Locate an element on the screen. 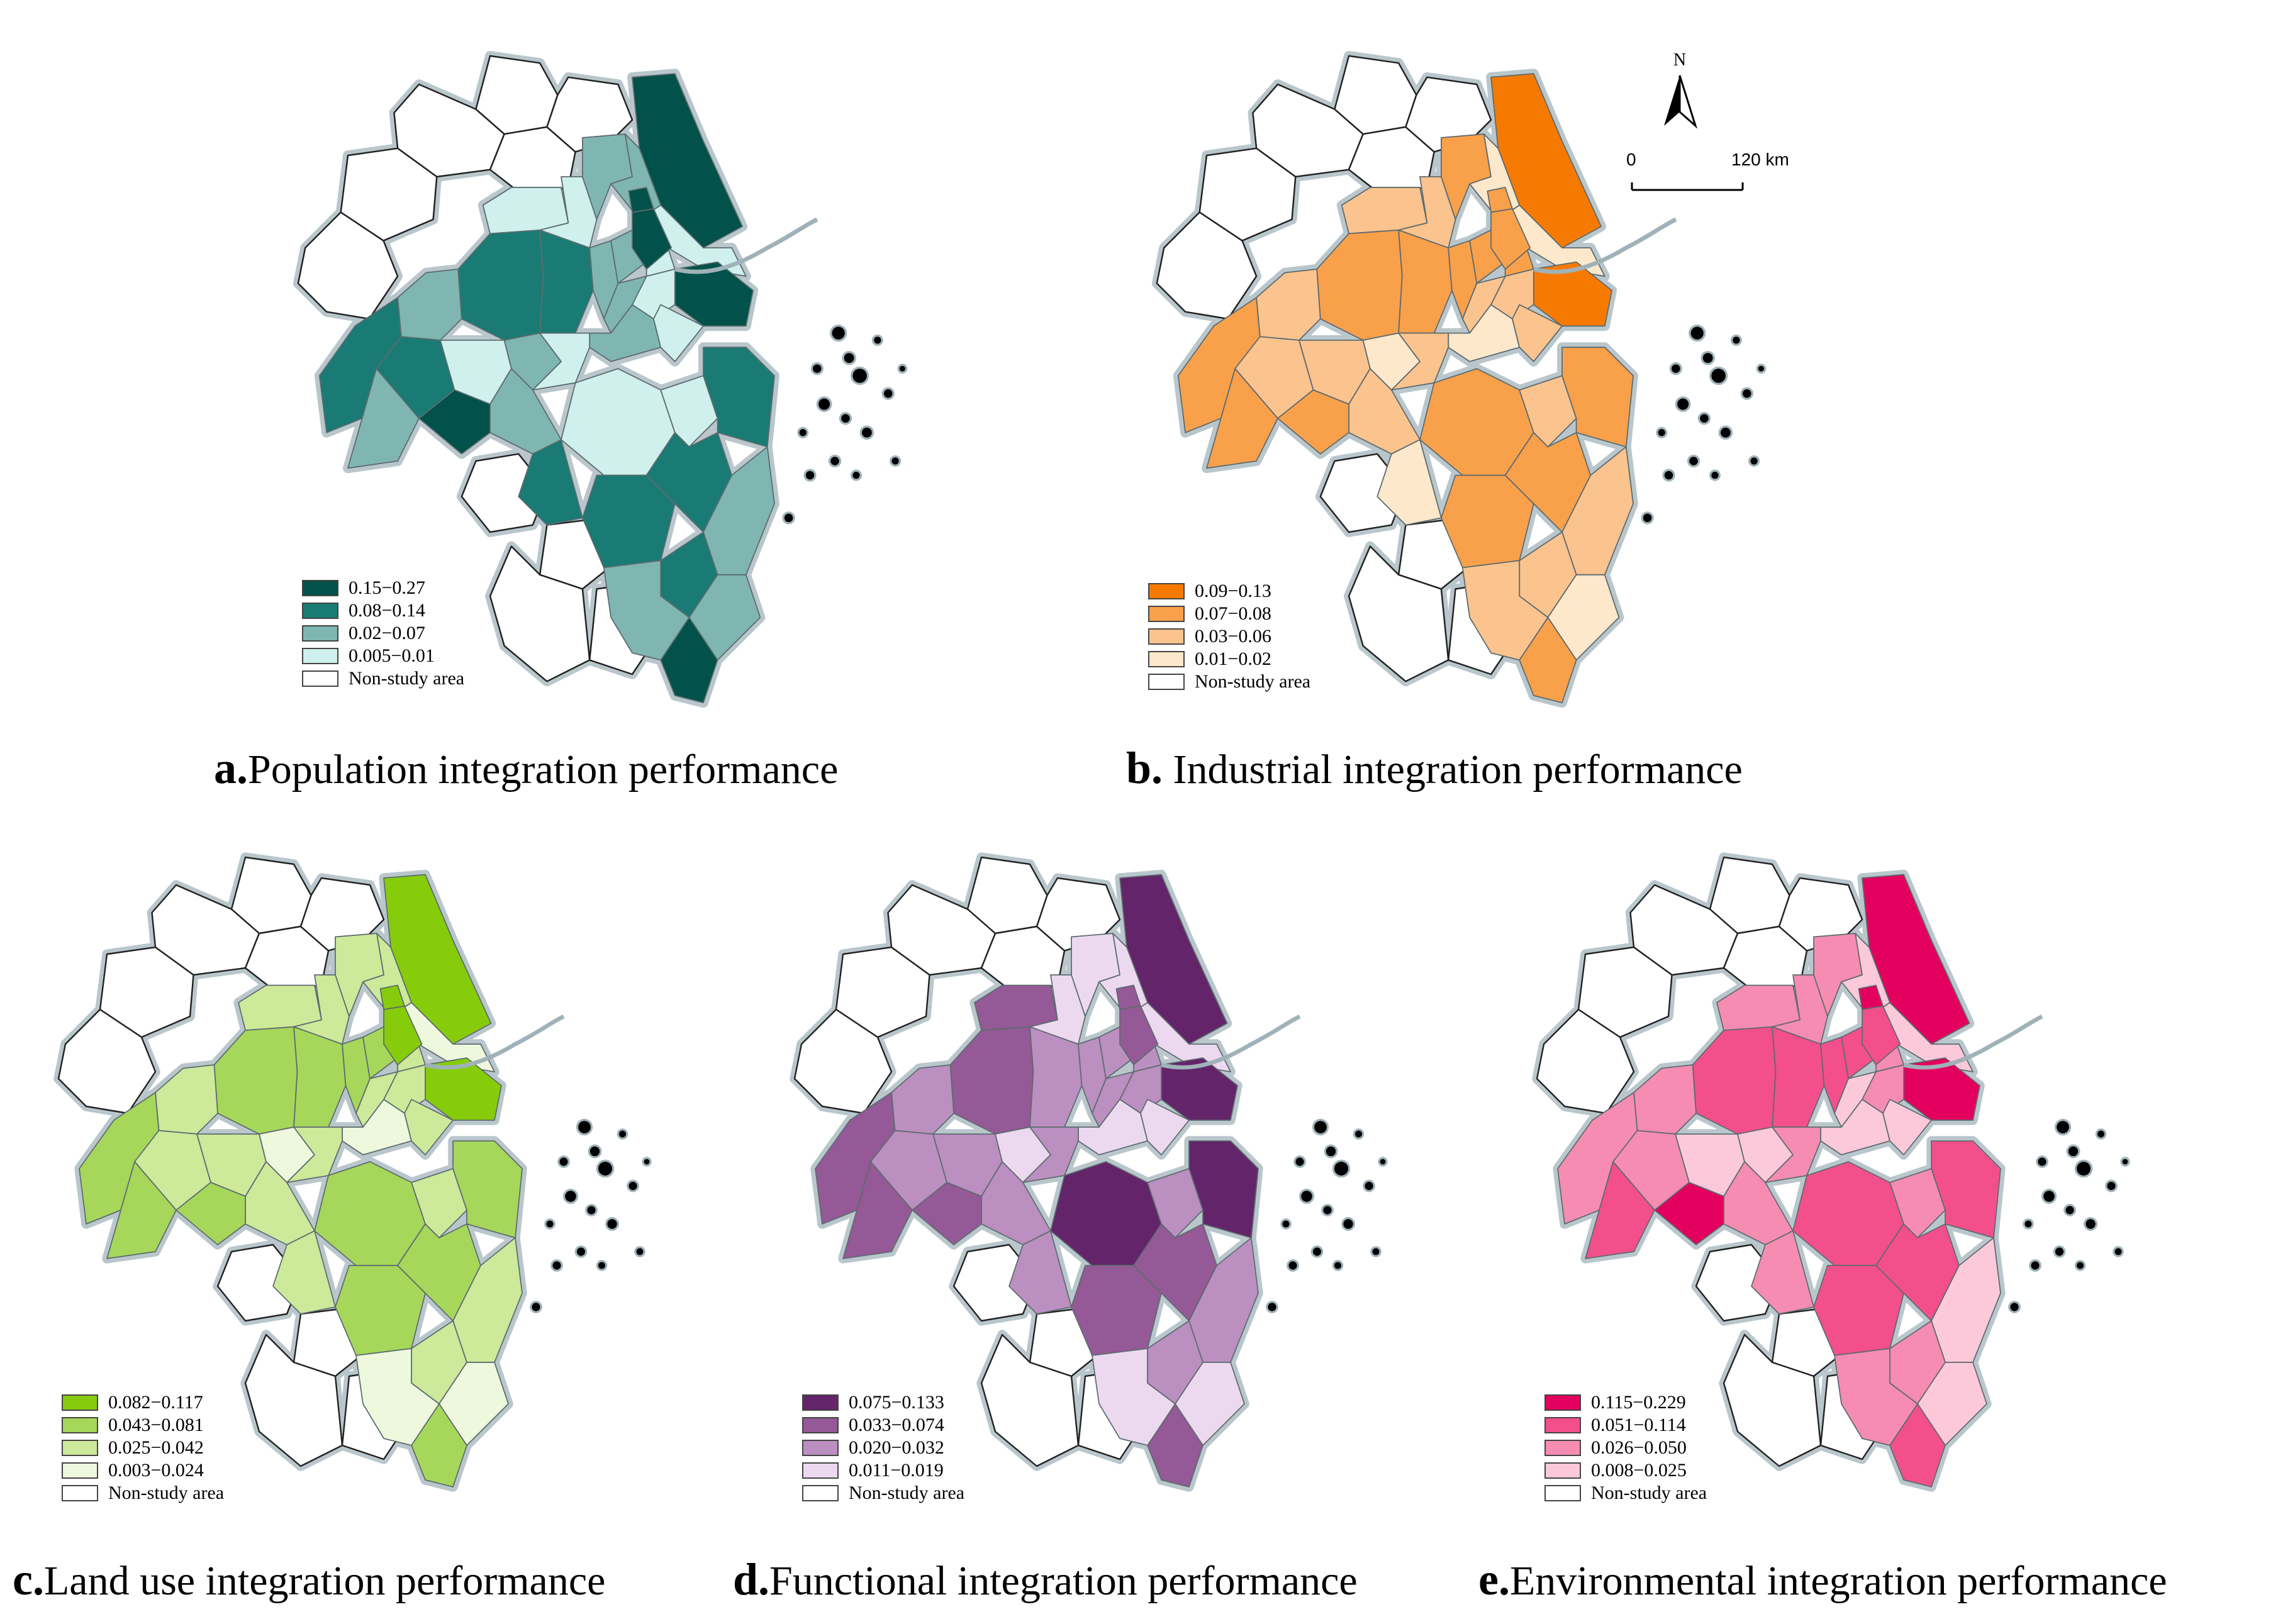 The image size is (2273, 1624). choropleth-map-c is located at coordinates (352, 1172).